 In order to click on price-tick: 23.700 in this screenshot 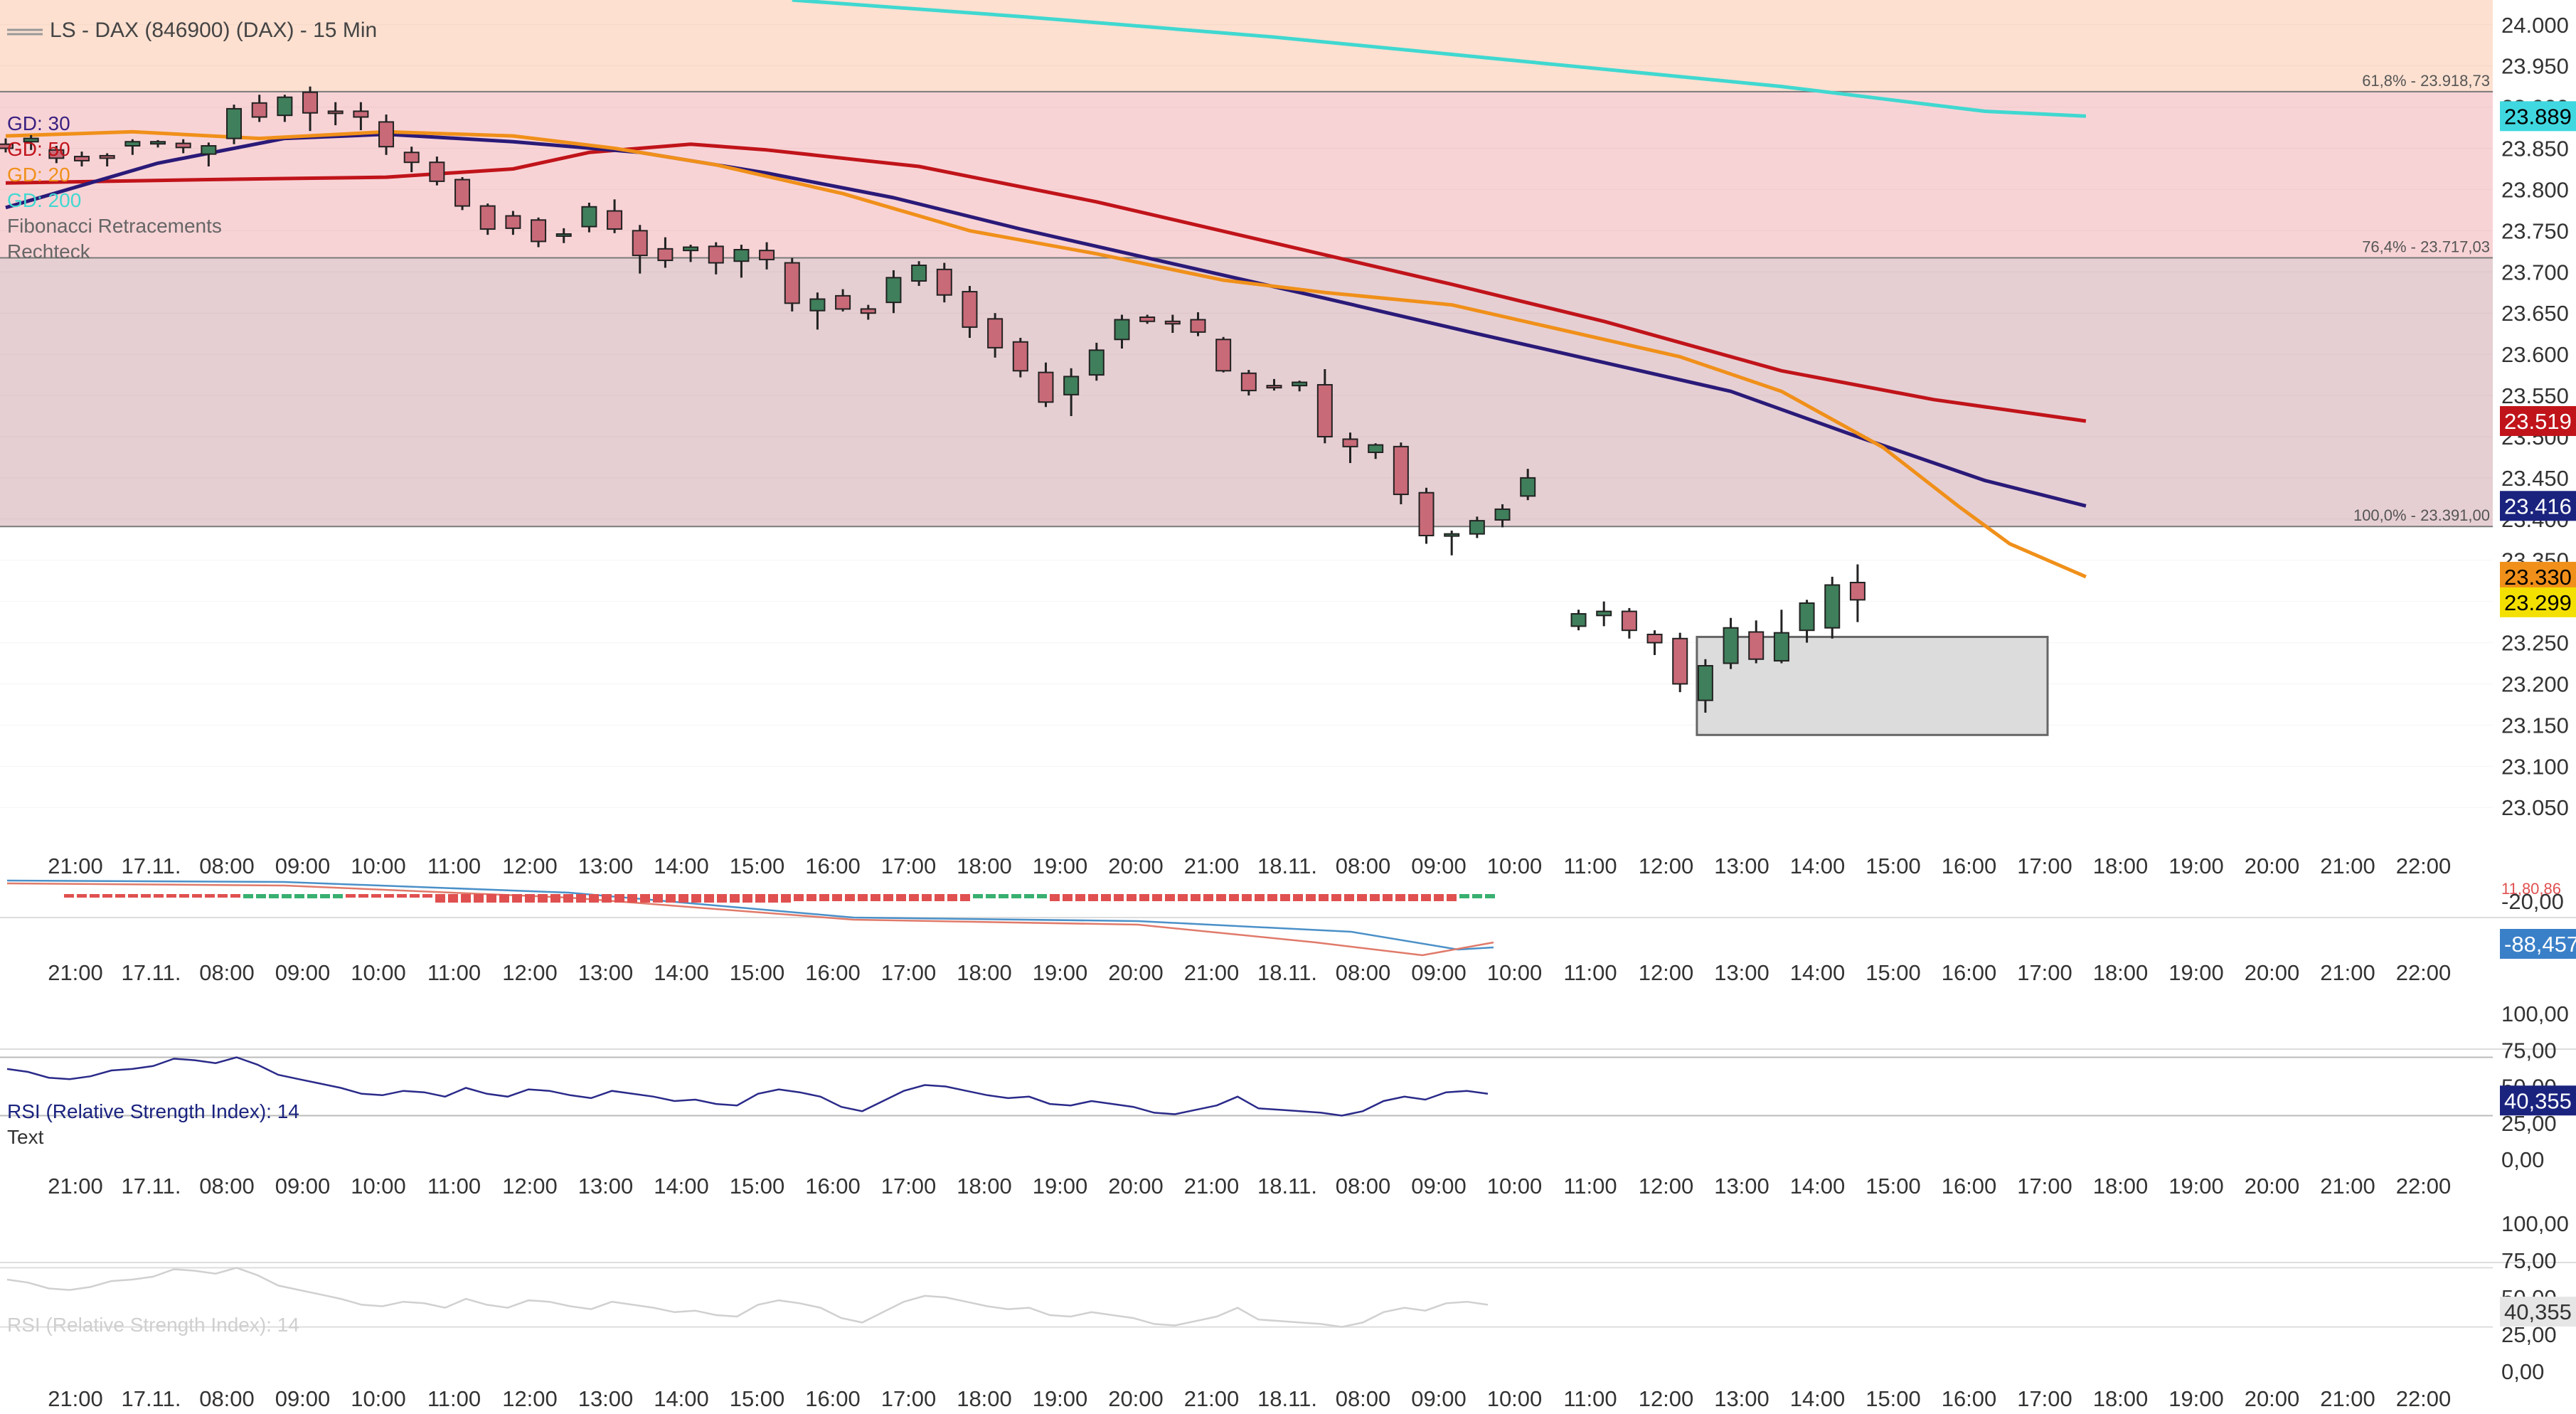, I will do `click(2535, 272)`.